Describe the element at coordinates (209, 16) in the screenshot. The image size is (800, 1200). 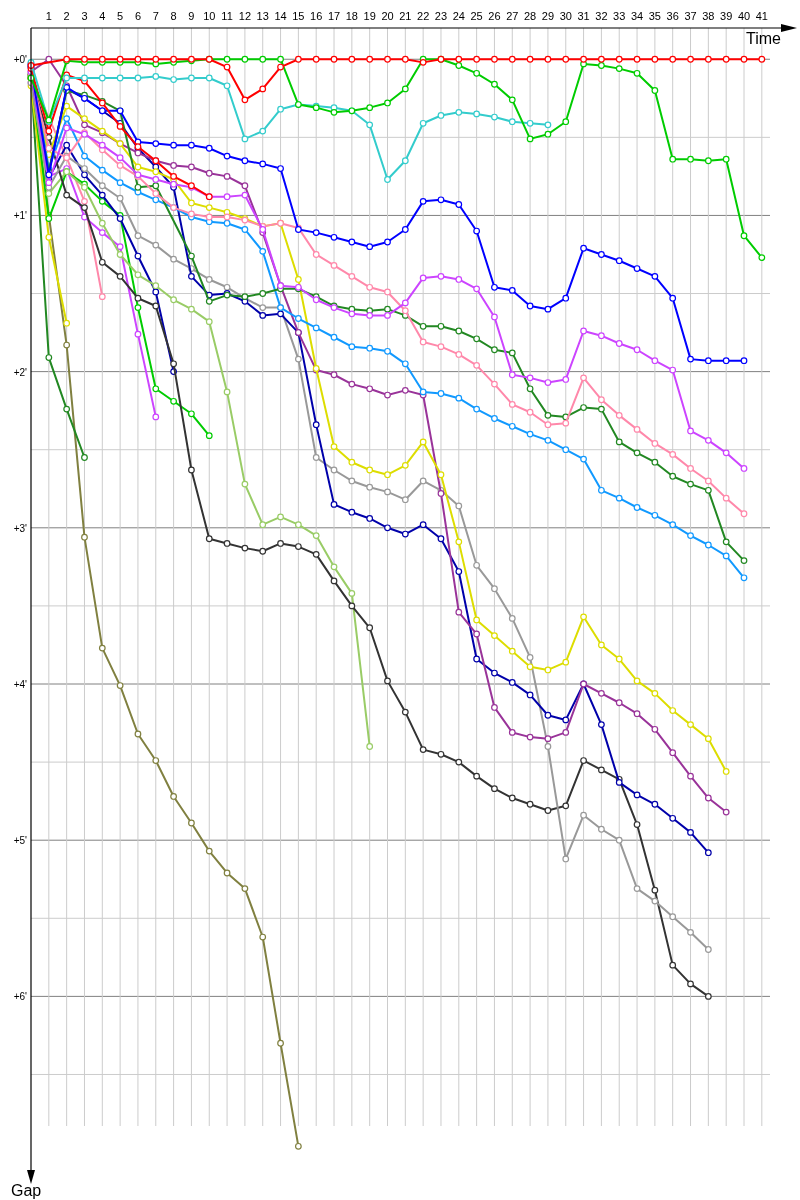
I see `x-tick-label: 10` at that location.